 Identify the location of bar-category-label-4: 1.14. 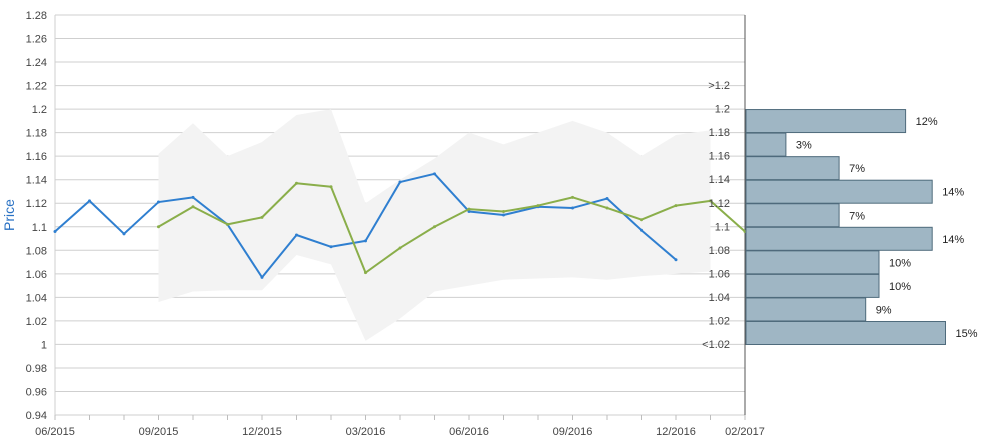
(719, 180).